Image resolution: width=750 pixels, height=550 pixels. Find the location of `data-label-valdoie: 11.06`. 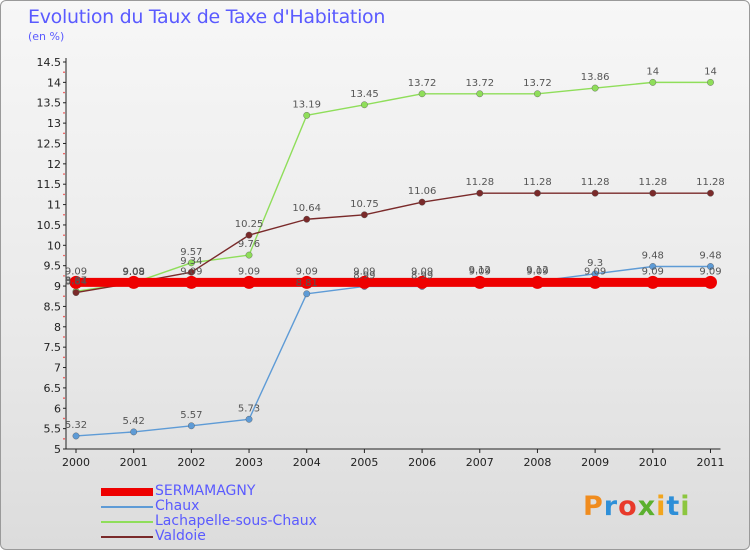

data-label-valdoie: 11.06 is located at coordinates (422, 191).